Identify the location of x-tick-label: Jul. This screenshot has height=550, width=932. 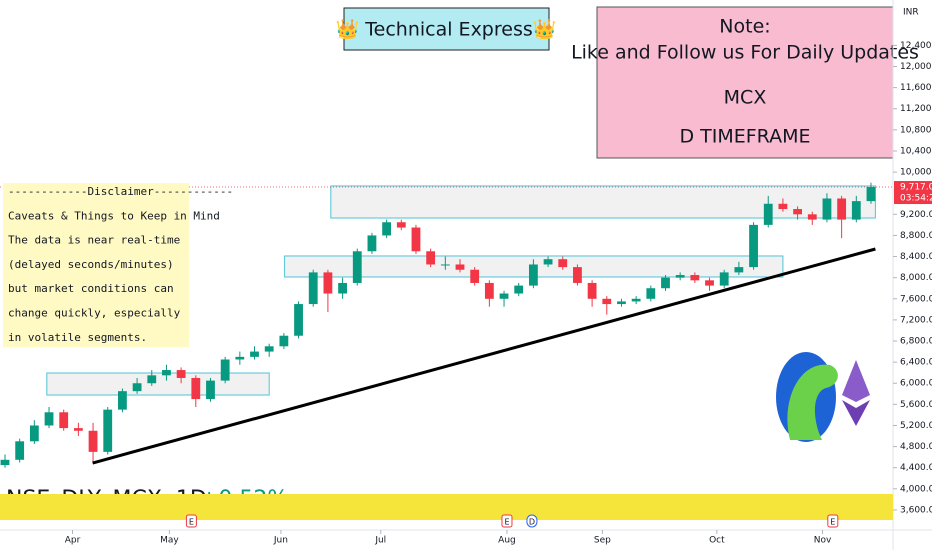
(380, 541).